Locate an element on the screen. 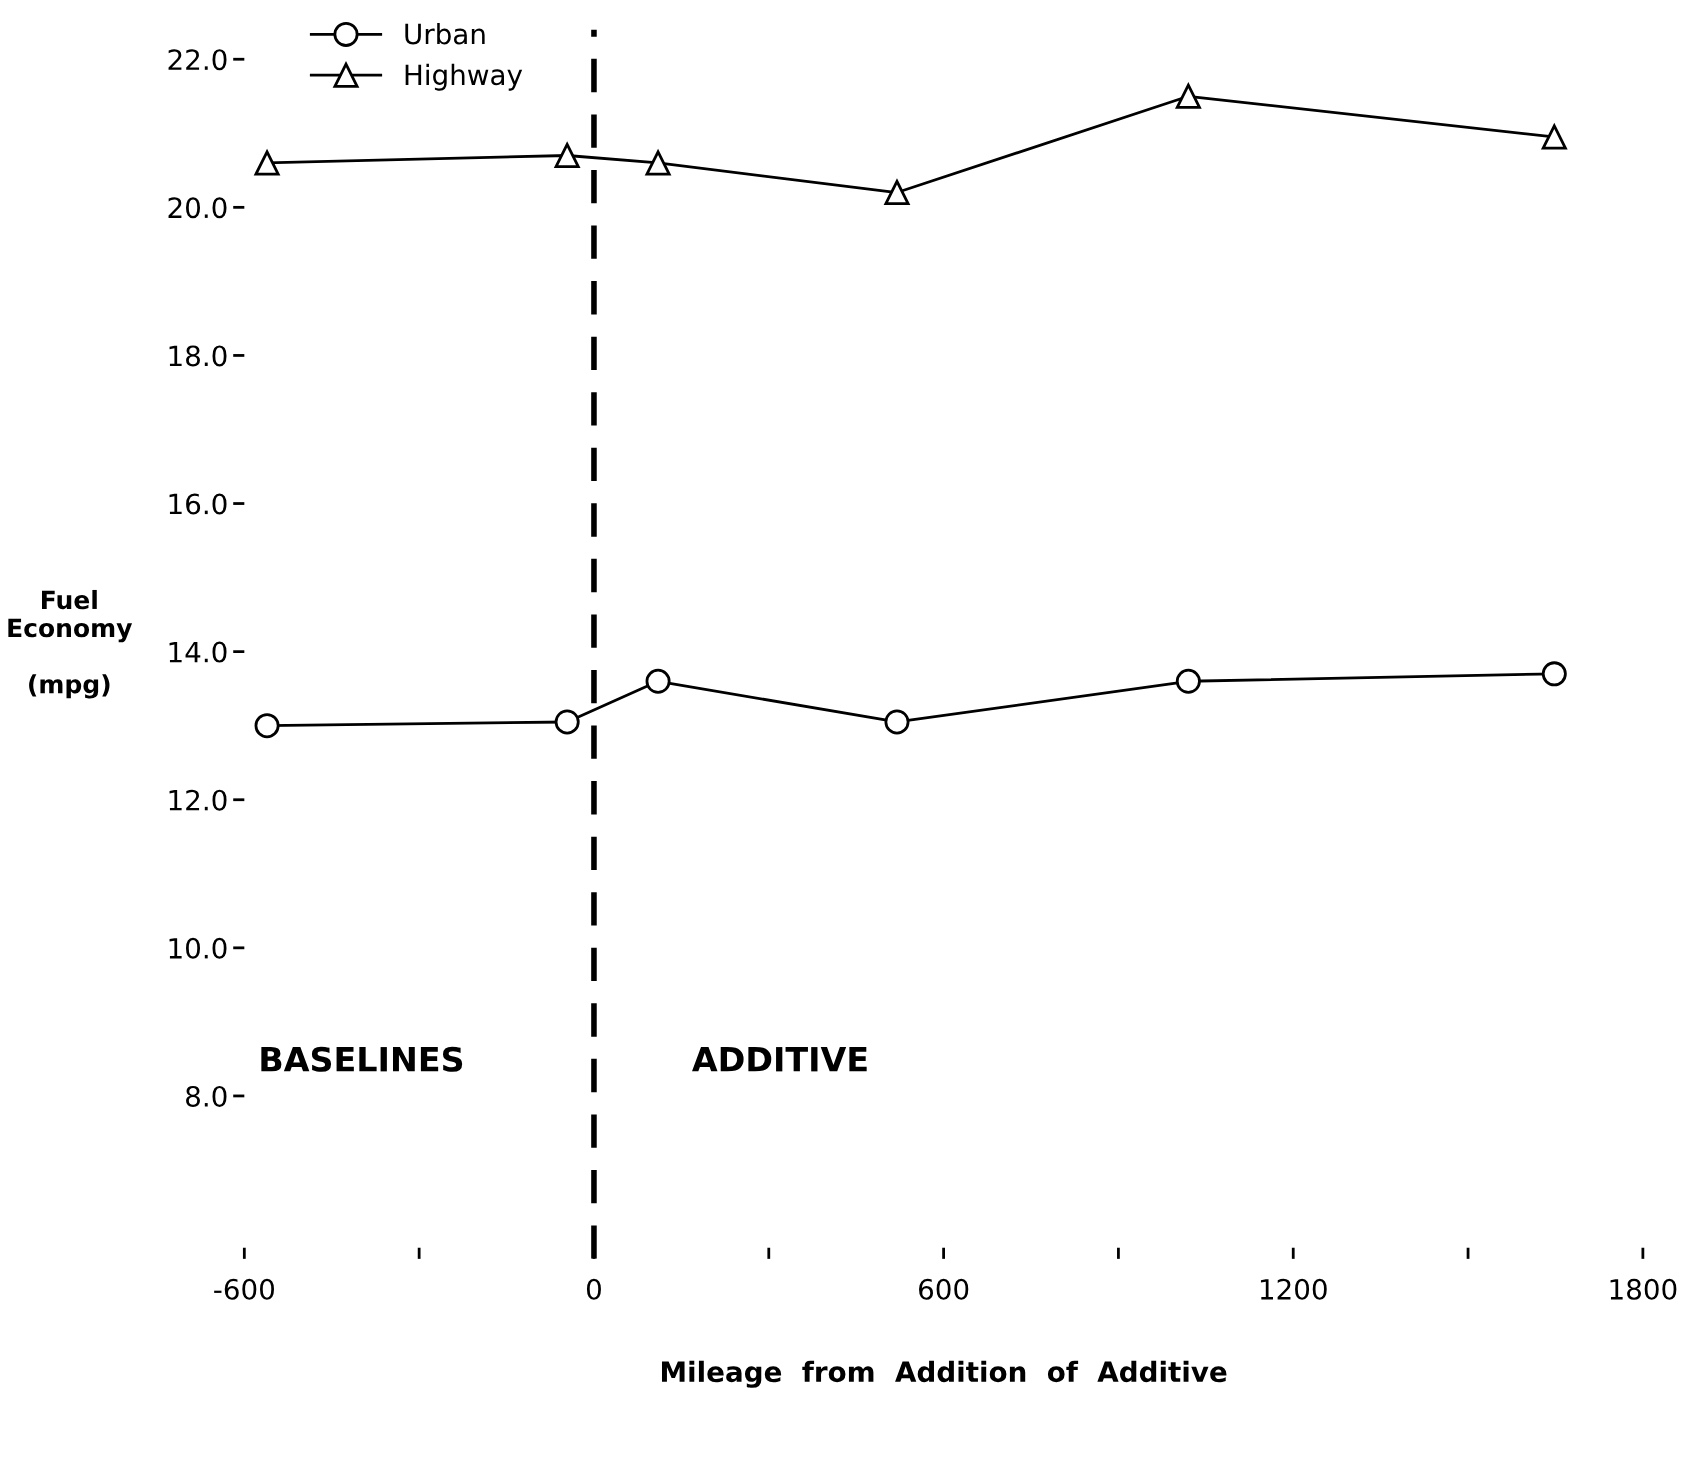  x-tick-label: 0 is located at coordinates (593, 1289).